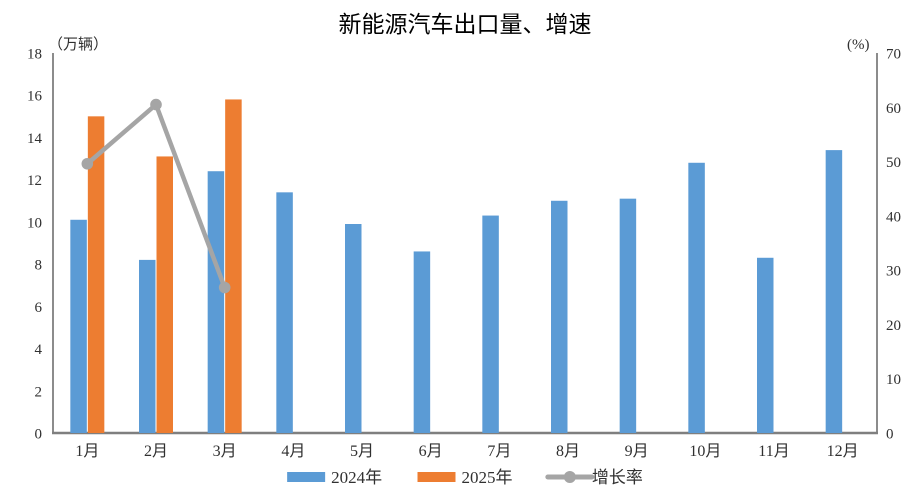 This screenshot has width=916, height=493. I want to click on right-axis-tick: 60, so click(893, 109).